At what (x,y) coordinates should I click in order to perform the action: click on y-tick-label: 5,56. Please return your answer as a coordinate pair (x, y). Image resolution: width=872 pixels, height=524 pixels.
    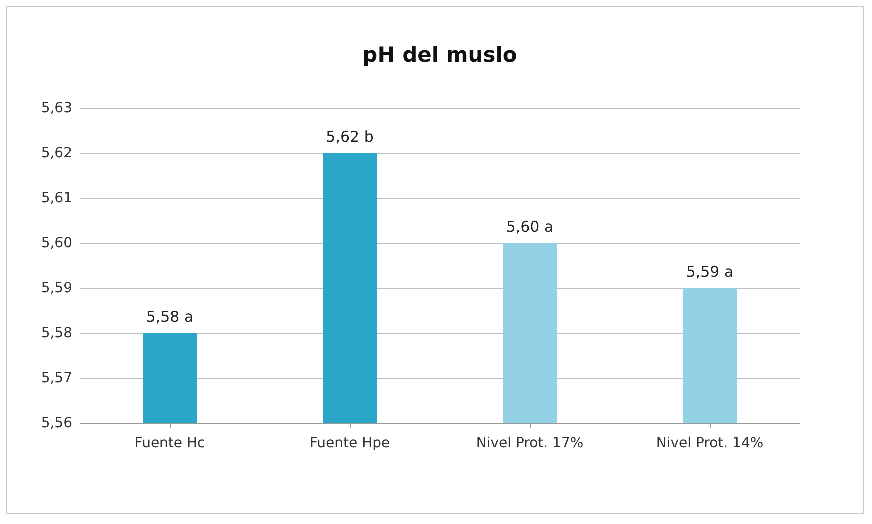
    Looking at the image, I should click on (57, 424).